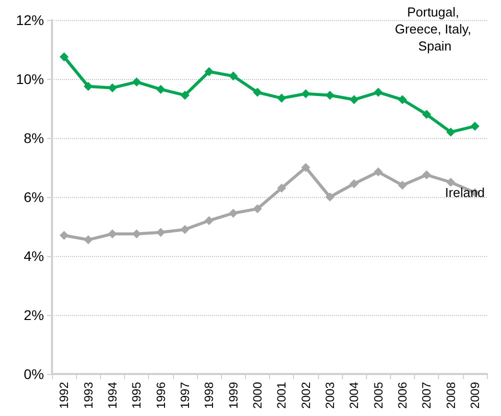 Image resolution: width=501 pixels, height=416 pixels. What do you see at coordinates (427, 395) in the screenshot?
I see `x-tick-label: 2007` at bounding box center [427, 395].